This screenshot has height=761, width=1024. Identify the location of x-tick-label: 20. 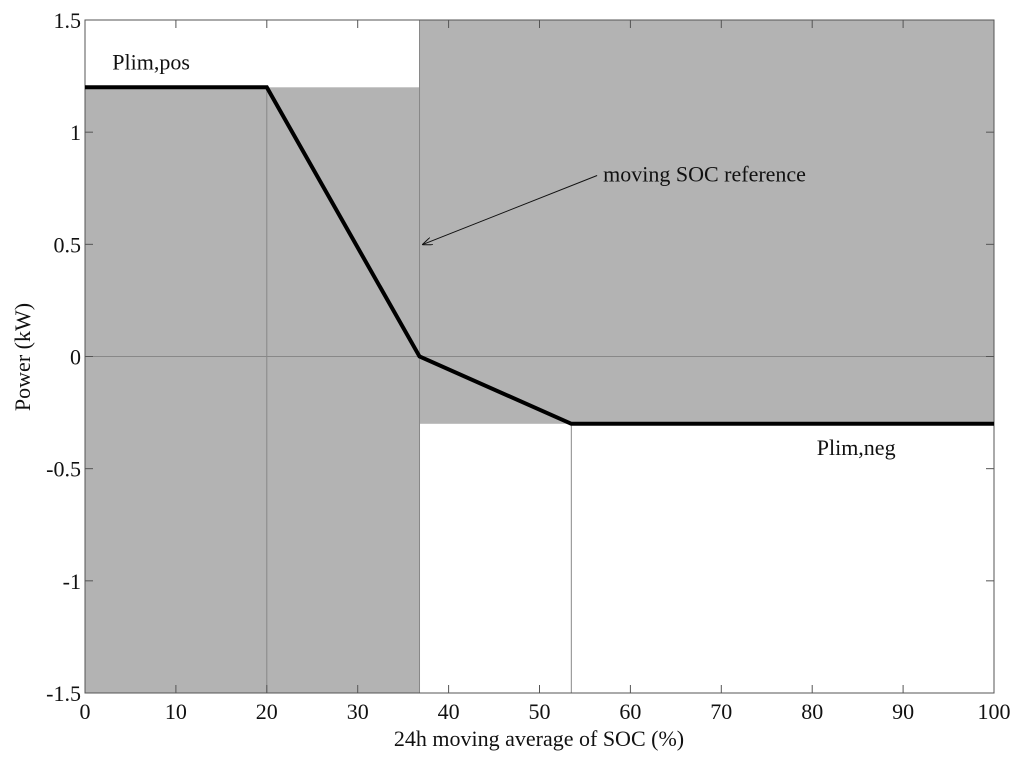
(267, 711).